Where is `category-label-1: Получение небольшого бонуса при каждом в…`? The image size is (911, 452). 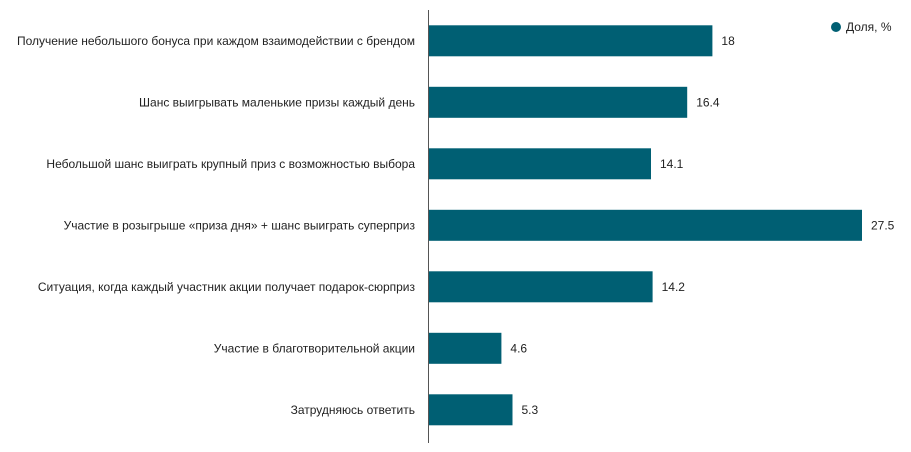
category-label-1: Получение небольшого бонуса при каждом в… is located at coordinates (216, 41).